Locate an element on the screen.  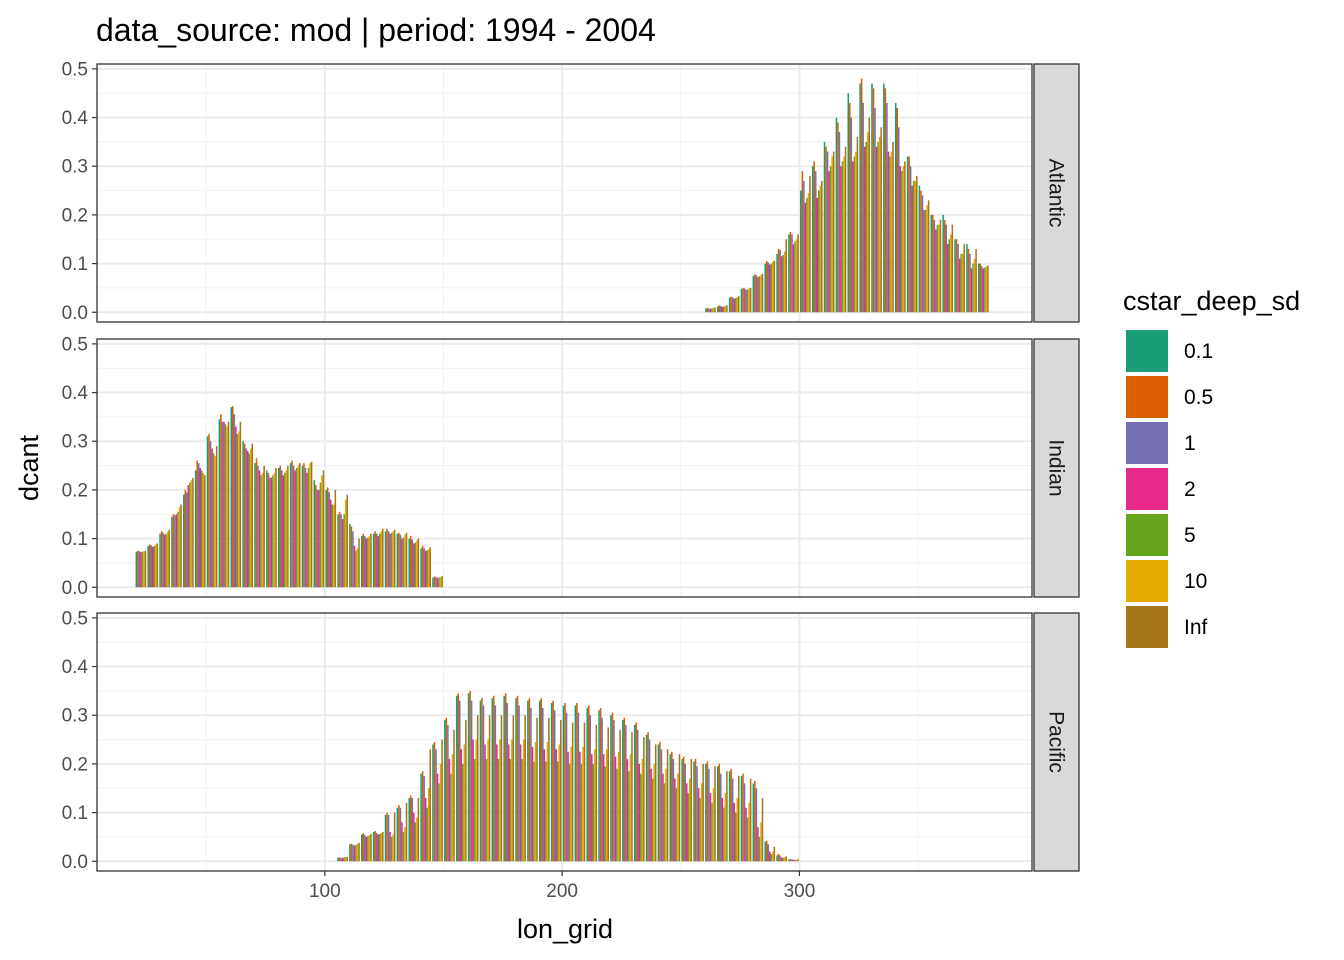
facet-strip-label: Indian is located at coordinates (1056, 467).